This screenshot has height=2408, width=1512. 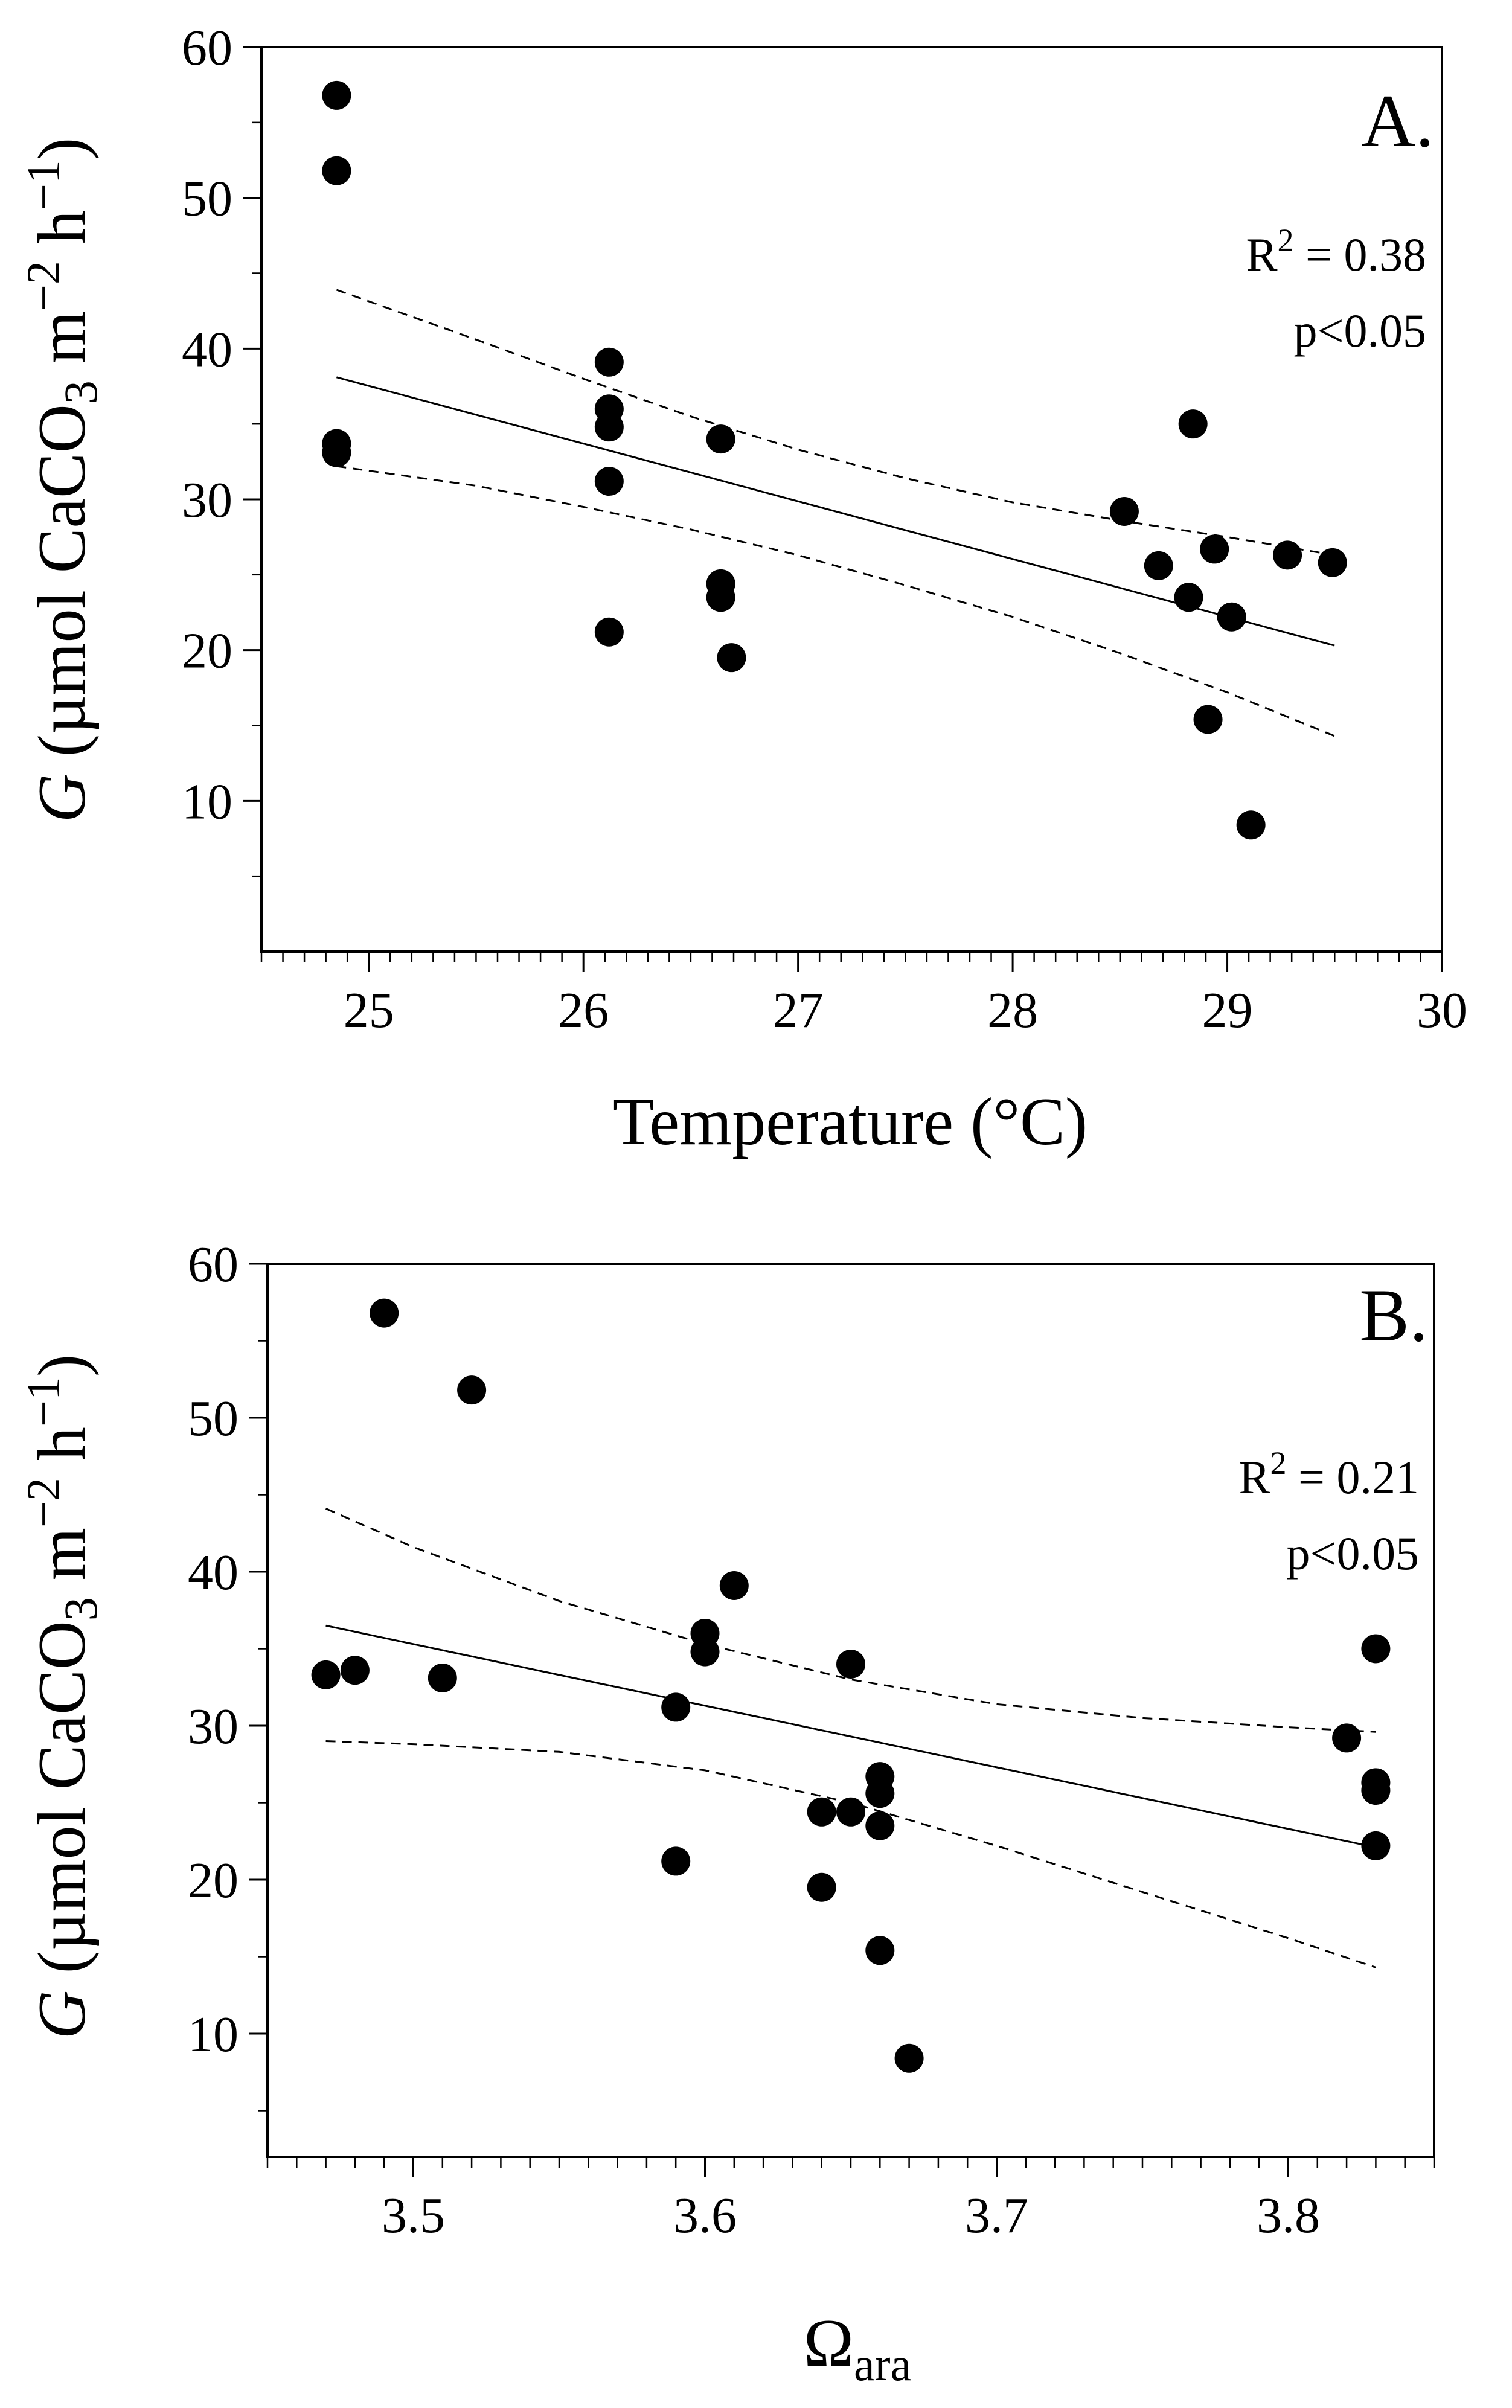 I want to click on x-axis-ticks: 25 26 27 28 29 30, so click(x=863, y=995).